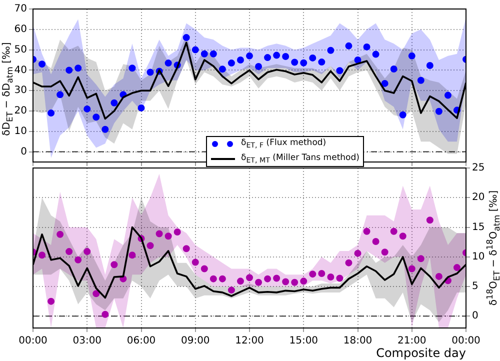 The height and width of the screenshot is (361, 500). Describe the element at coordinates (20, 50) in the screenshot. I see `y-tick-label: 50` at that location.